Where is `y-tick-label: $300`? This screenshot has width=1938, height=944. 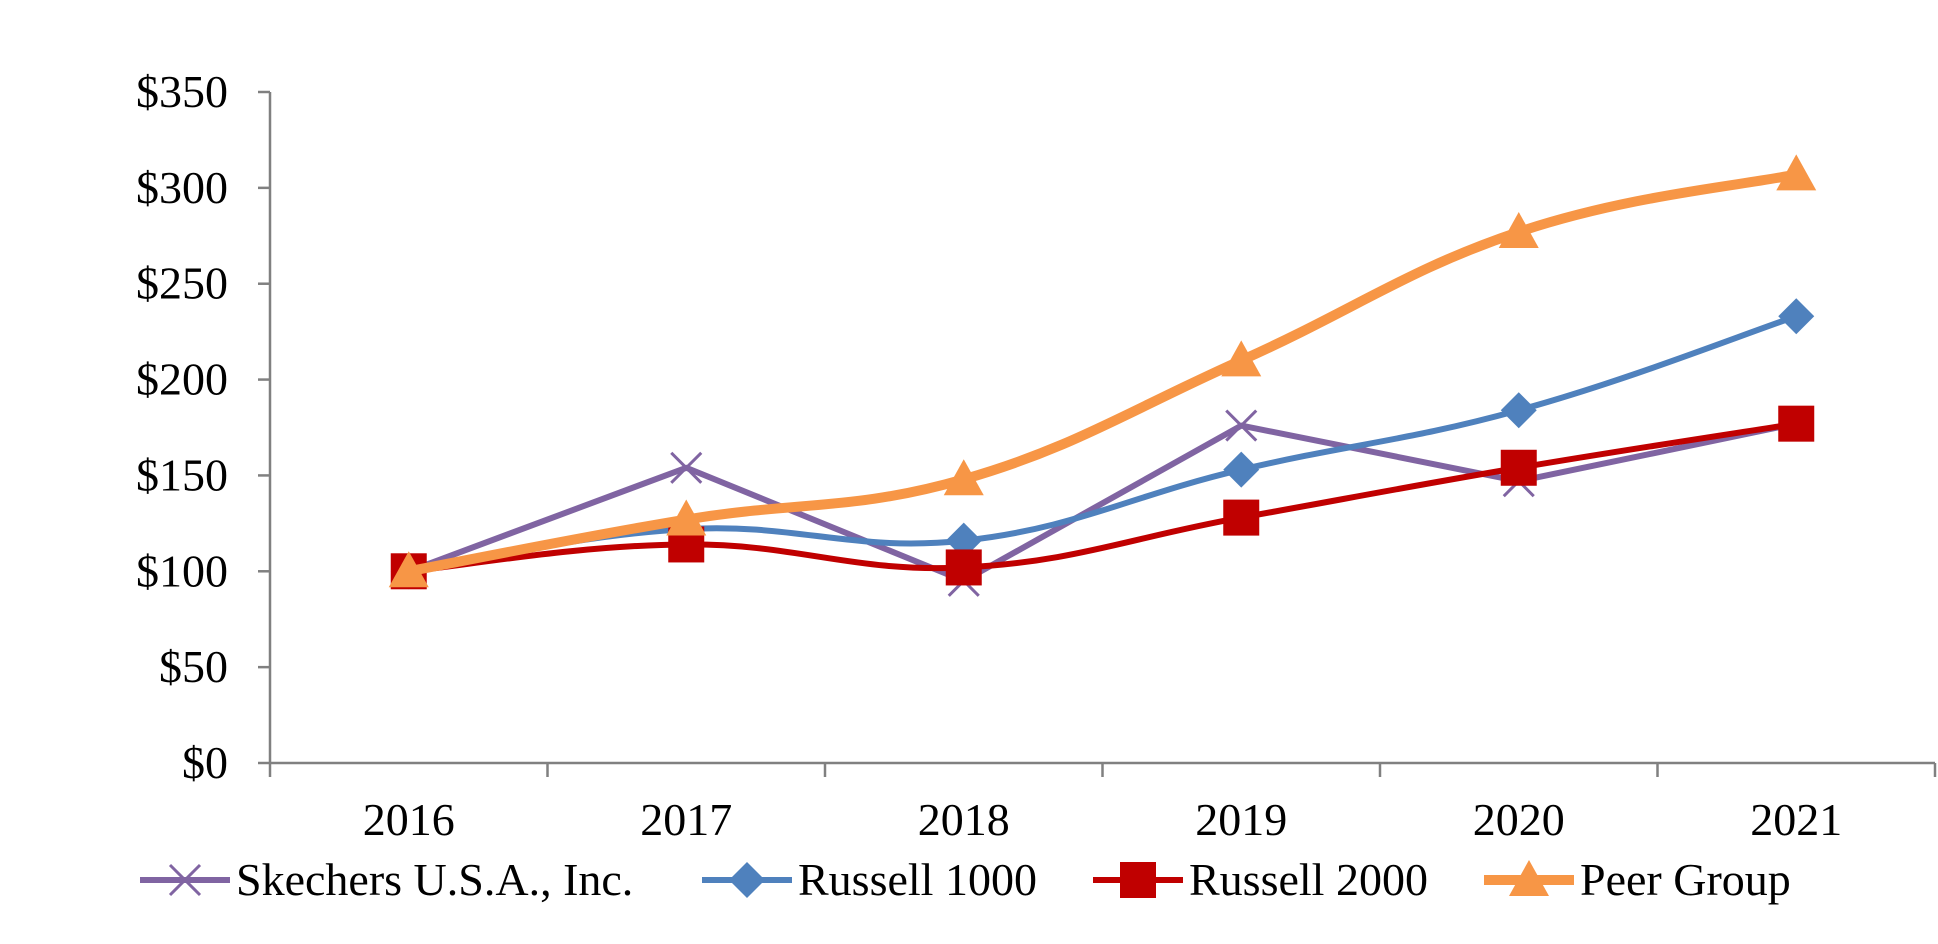 y-tick-label: $300 is located at coordinates (182, 187).